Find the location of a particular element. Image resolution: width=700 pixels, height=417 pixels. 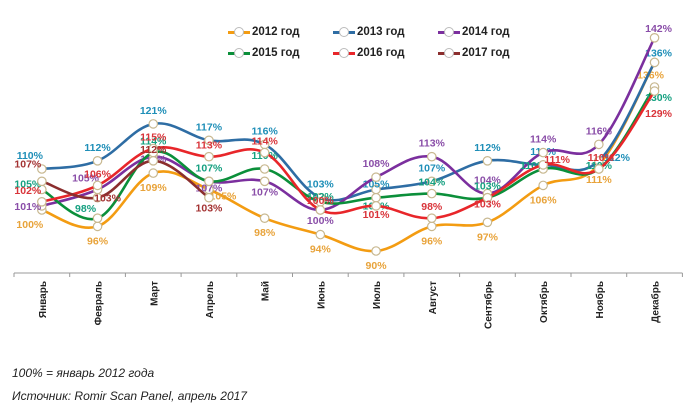

legend-swatch-2013 is located at coordinates (344, 32).